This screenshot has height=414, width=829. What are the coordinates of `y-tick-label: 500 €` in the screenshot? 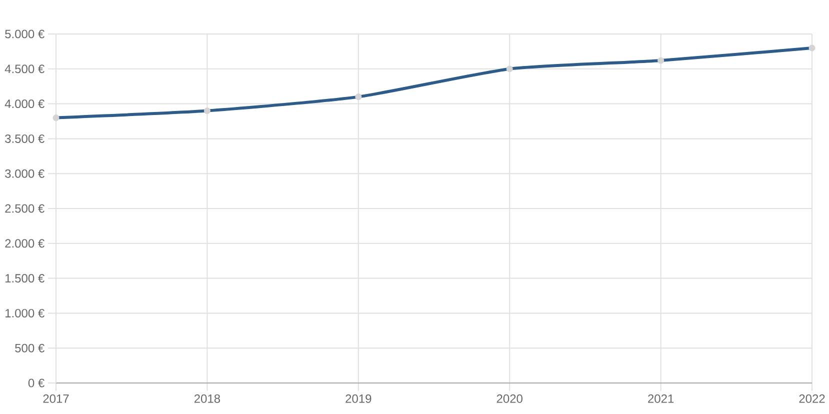 It's located at (29, 348).